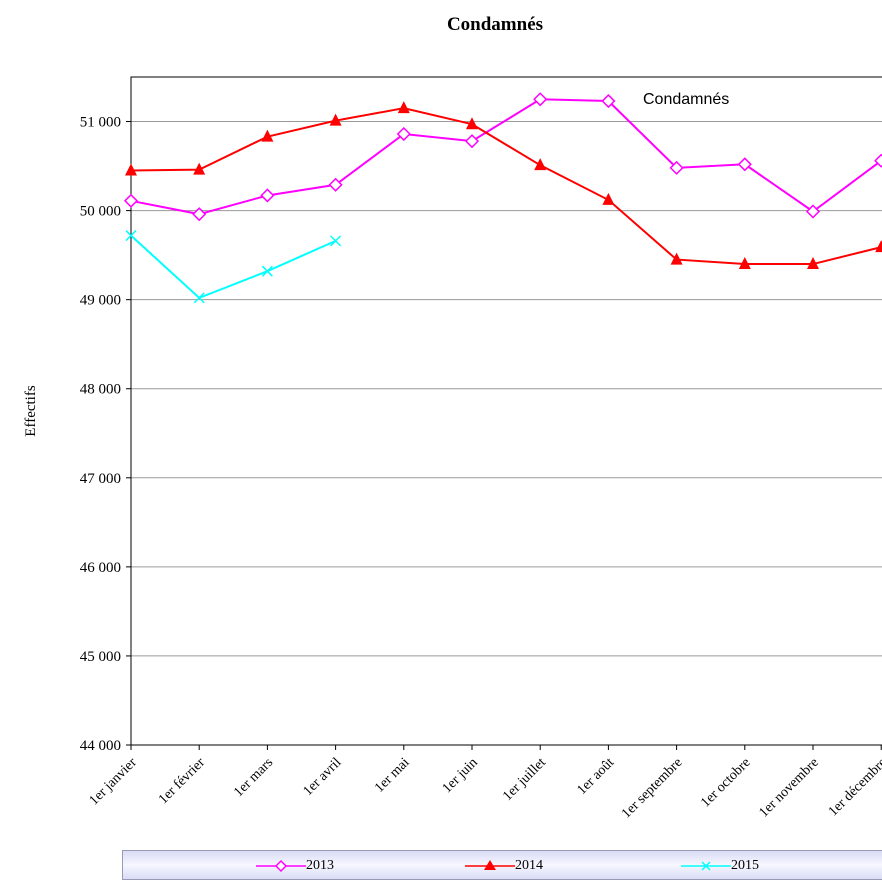 This screenshot has height=881, width=882. What do you see at coordinates (100, 390) in the screenshot?
I see `y-tick-label: 48 000` at bounding box center [100, 390].